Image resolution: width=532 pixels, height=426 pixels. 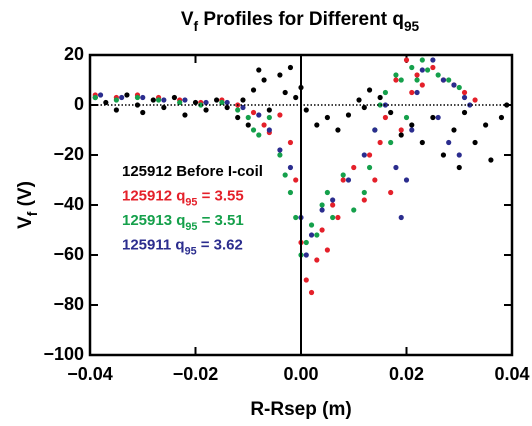 I want to click on text-part: Profiles for Different q, so click(x=301, y=19).